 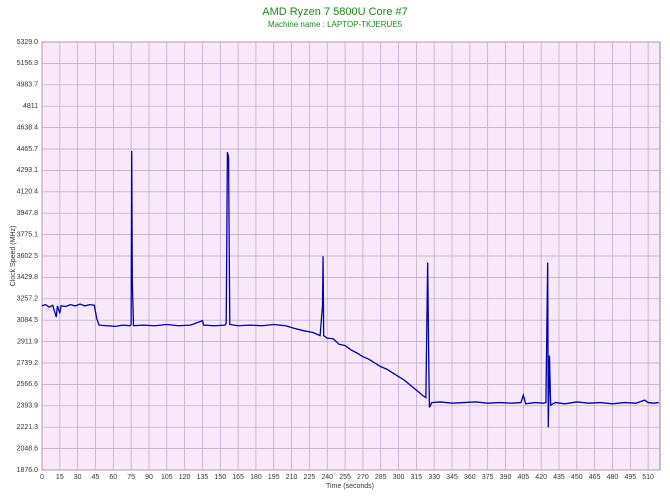 What do you see at coordinates (42, 477) in the screenshot?
I see `x-tick-label: 0` at bounding box center [42, 477].